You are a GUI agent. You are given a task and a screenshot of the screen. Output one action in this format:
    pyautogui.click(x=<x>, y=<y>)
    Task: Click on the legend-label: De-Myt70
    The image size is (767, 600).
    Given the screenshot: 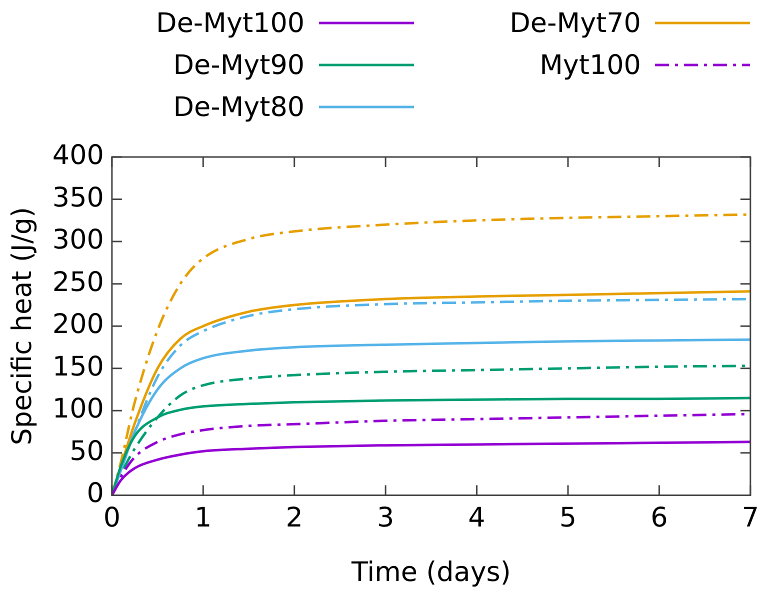 What is the action you would take?
    pyautogui.click(x=575, y=23)
    